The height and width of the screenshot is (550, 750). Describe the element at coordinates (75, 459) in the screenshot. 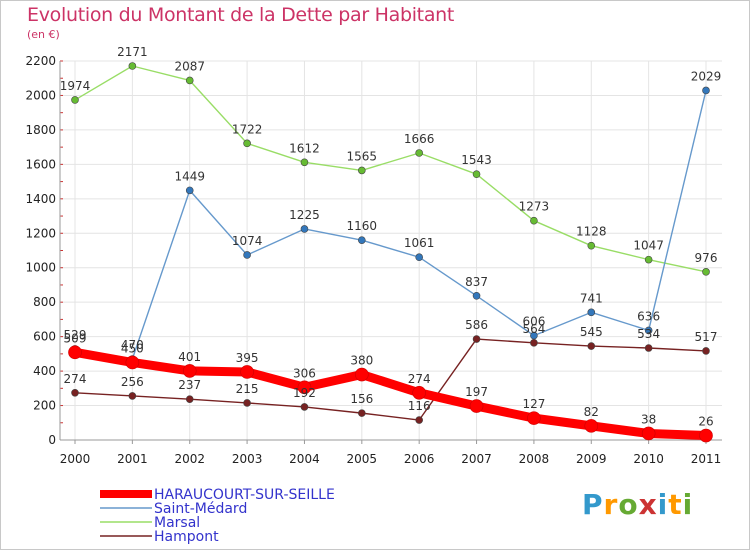

I see `x-tick-label: 2000` at that location.